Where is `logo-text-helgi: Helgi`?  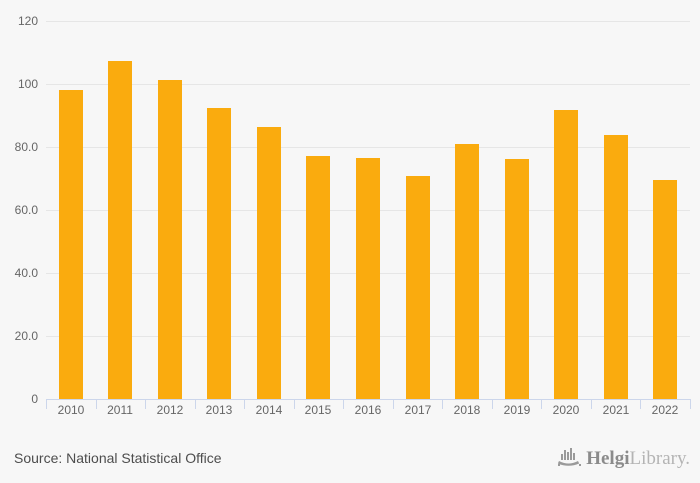
logo-text-helgi: Helgi is located at coordinates (608, 458).